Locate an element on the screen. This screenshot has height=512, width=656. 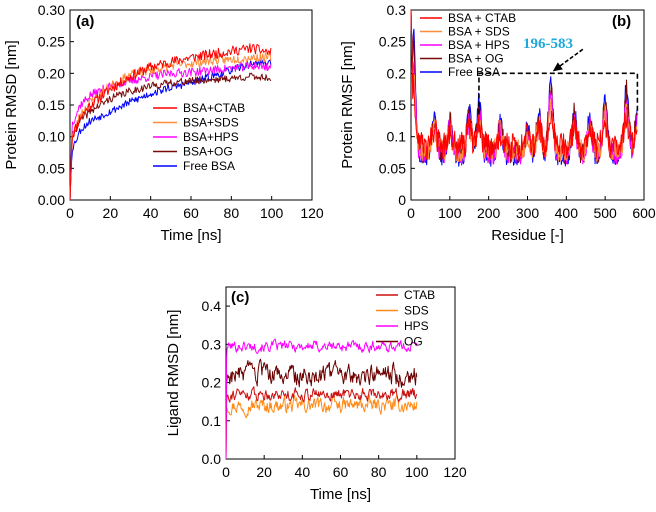
annotation-label: 196-583 is located at coordinates (548, 44).